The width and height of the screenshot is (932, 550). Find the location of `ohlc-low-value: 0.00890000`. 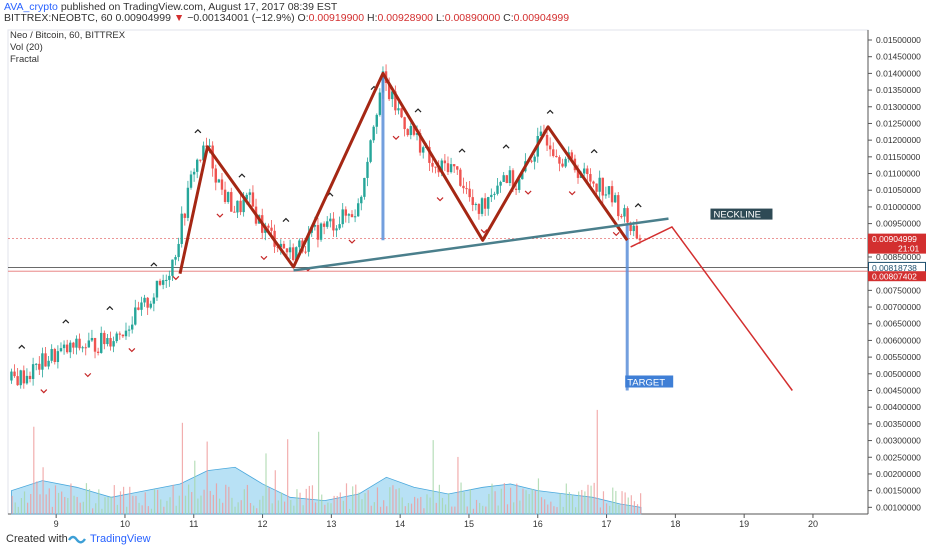

ohlc-low-value: 0.00890000 is located at coordinates (472, 18).